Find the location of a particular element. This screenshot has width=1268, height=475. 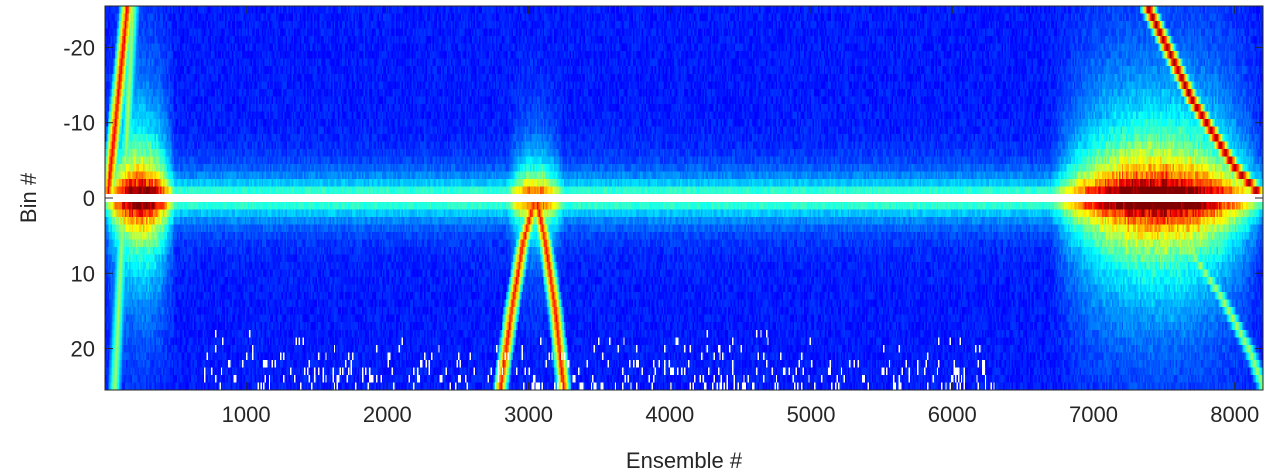

y-tick-label: 0 is located at coordinates (89, 198).